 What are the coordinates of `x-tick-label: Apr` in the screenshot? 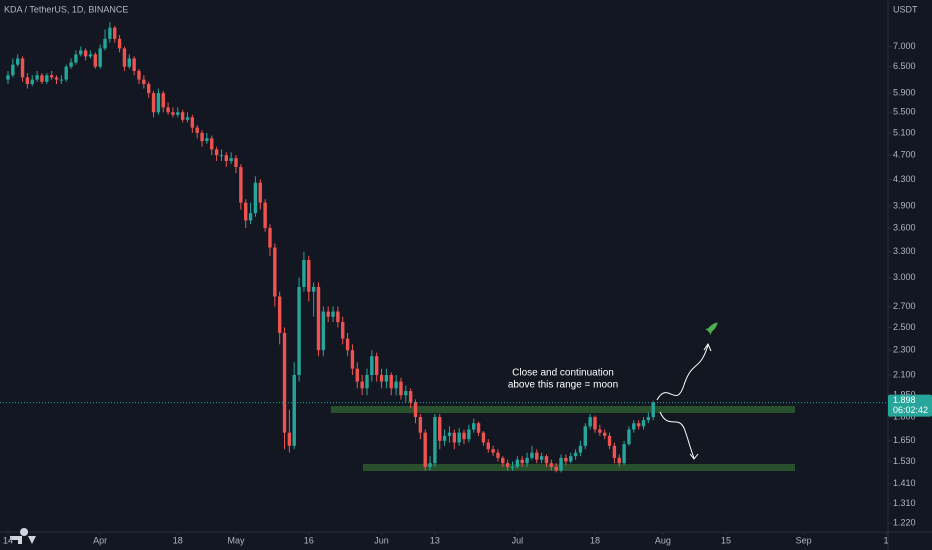 It's located at (100, 540).